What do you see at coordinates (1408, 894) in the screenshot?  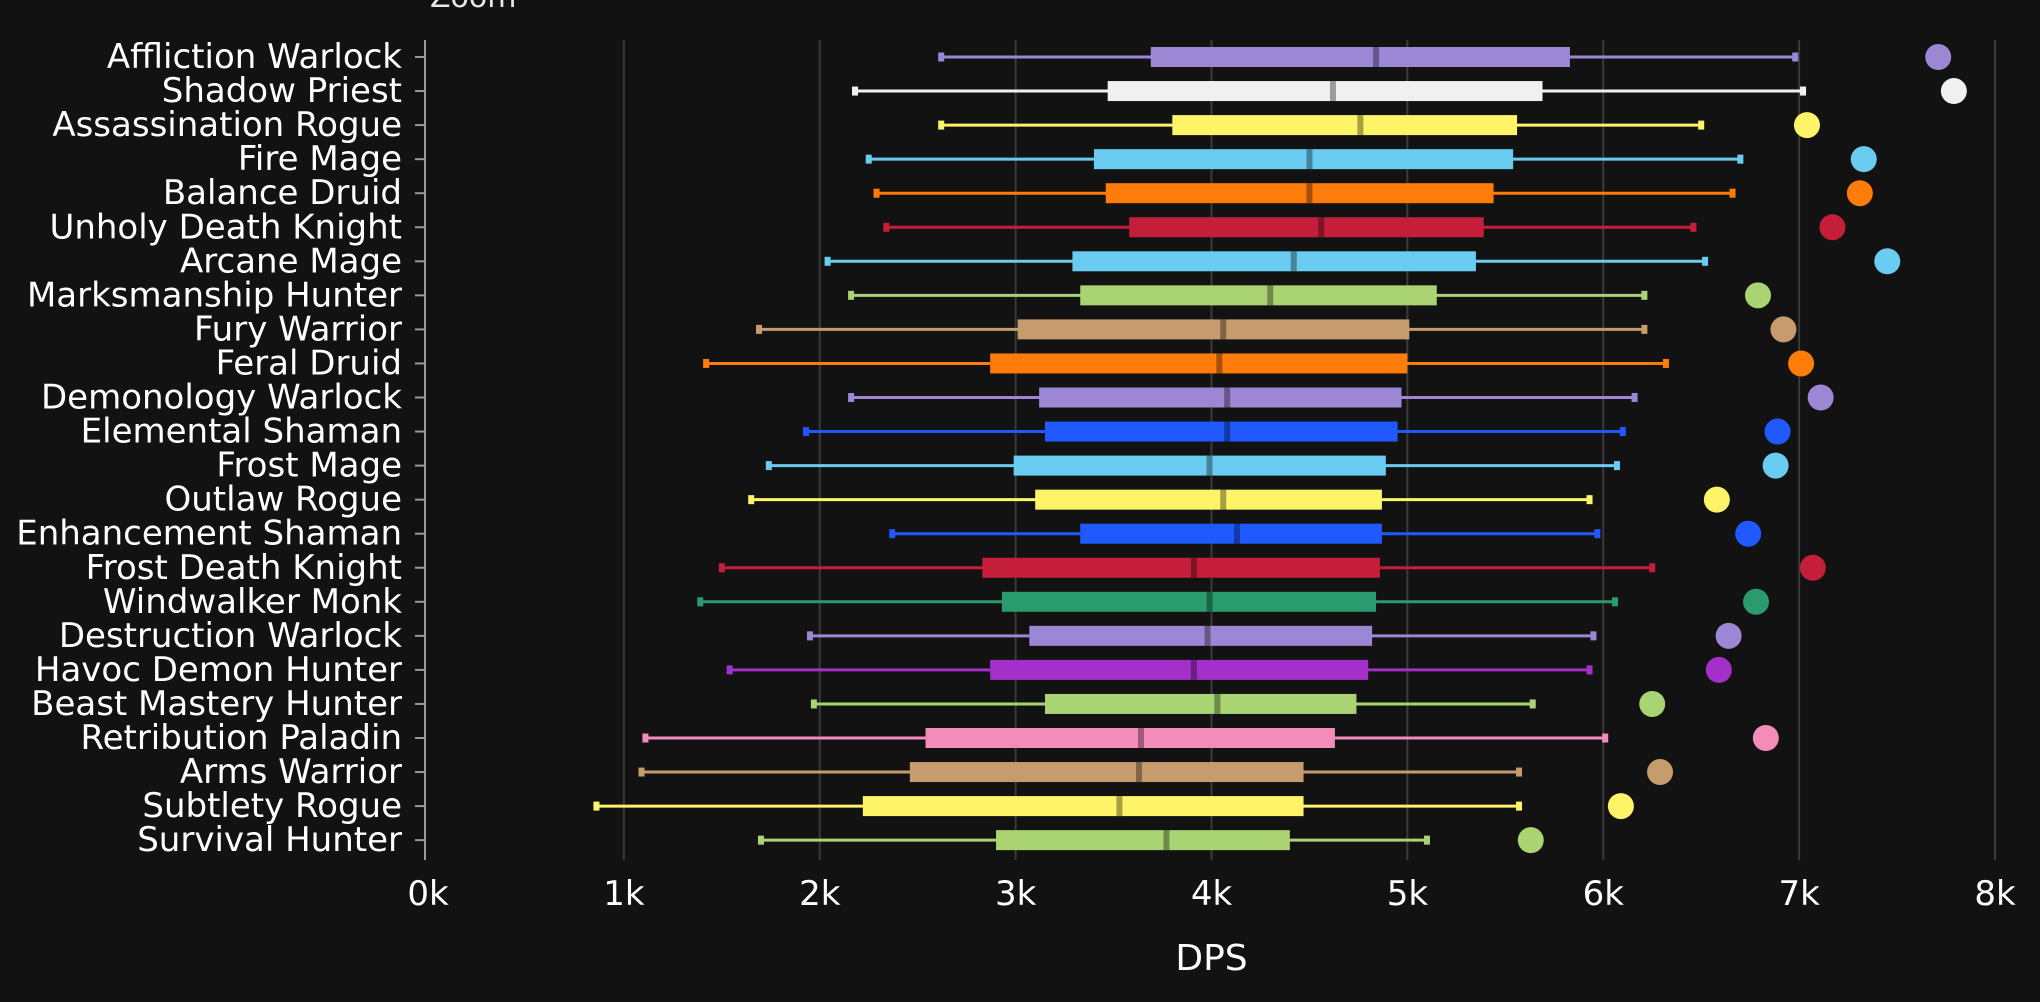 I see `x-tick-label: 5k` at bounding box center [1408, 894].